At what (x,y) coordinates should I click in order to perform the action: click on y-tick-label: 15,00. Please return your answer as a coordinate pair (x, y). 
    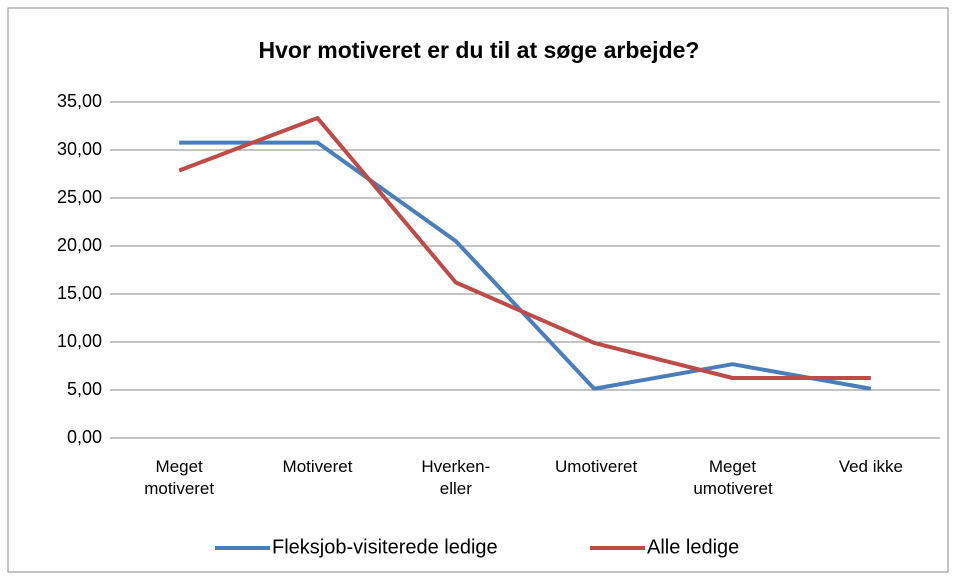
    Looking at the image, I should click on (79, 293).